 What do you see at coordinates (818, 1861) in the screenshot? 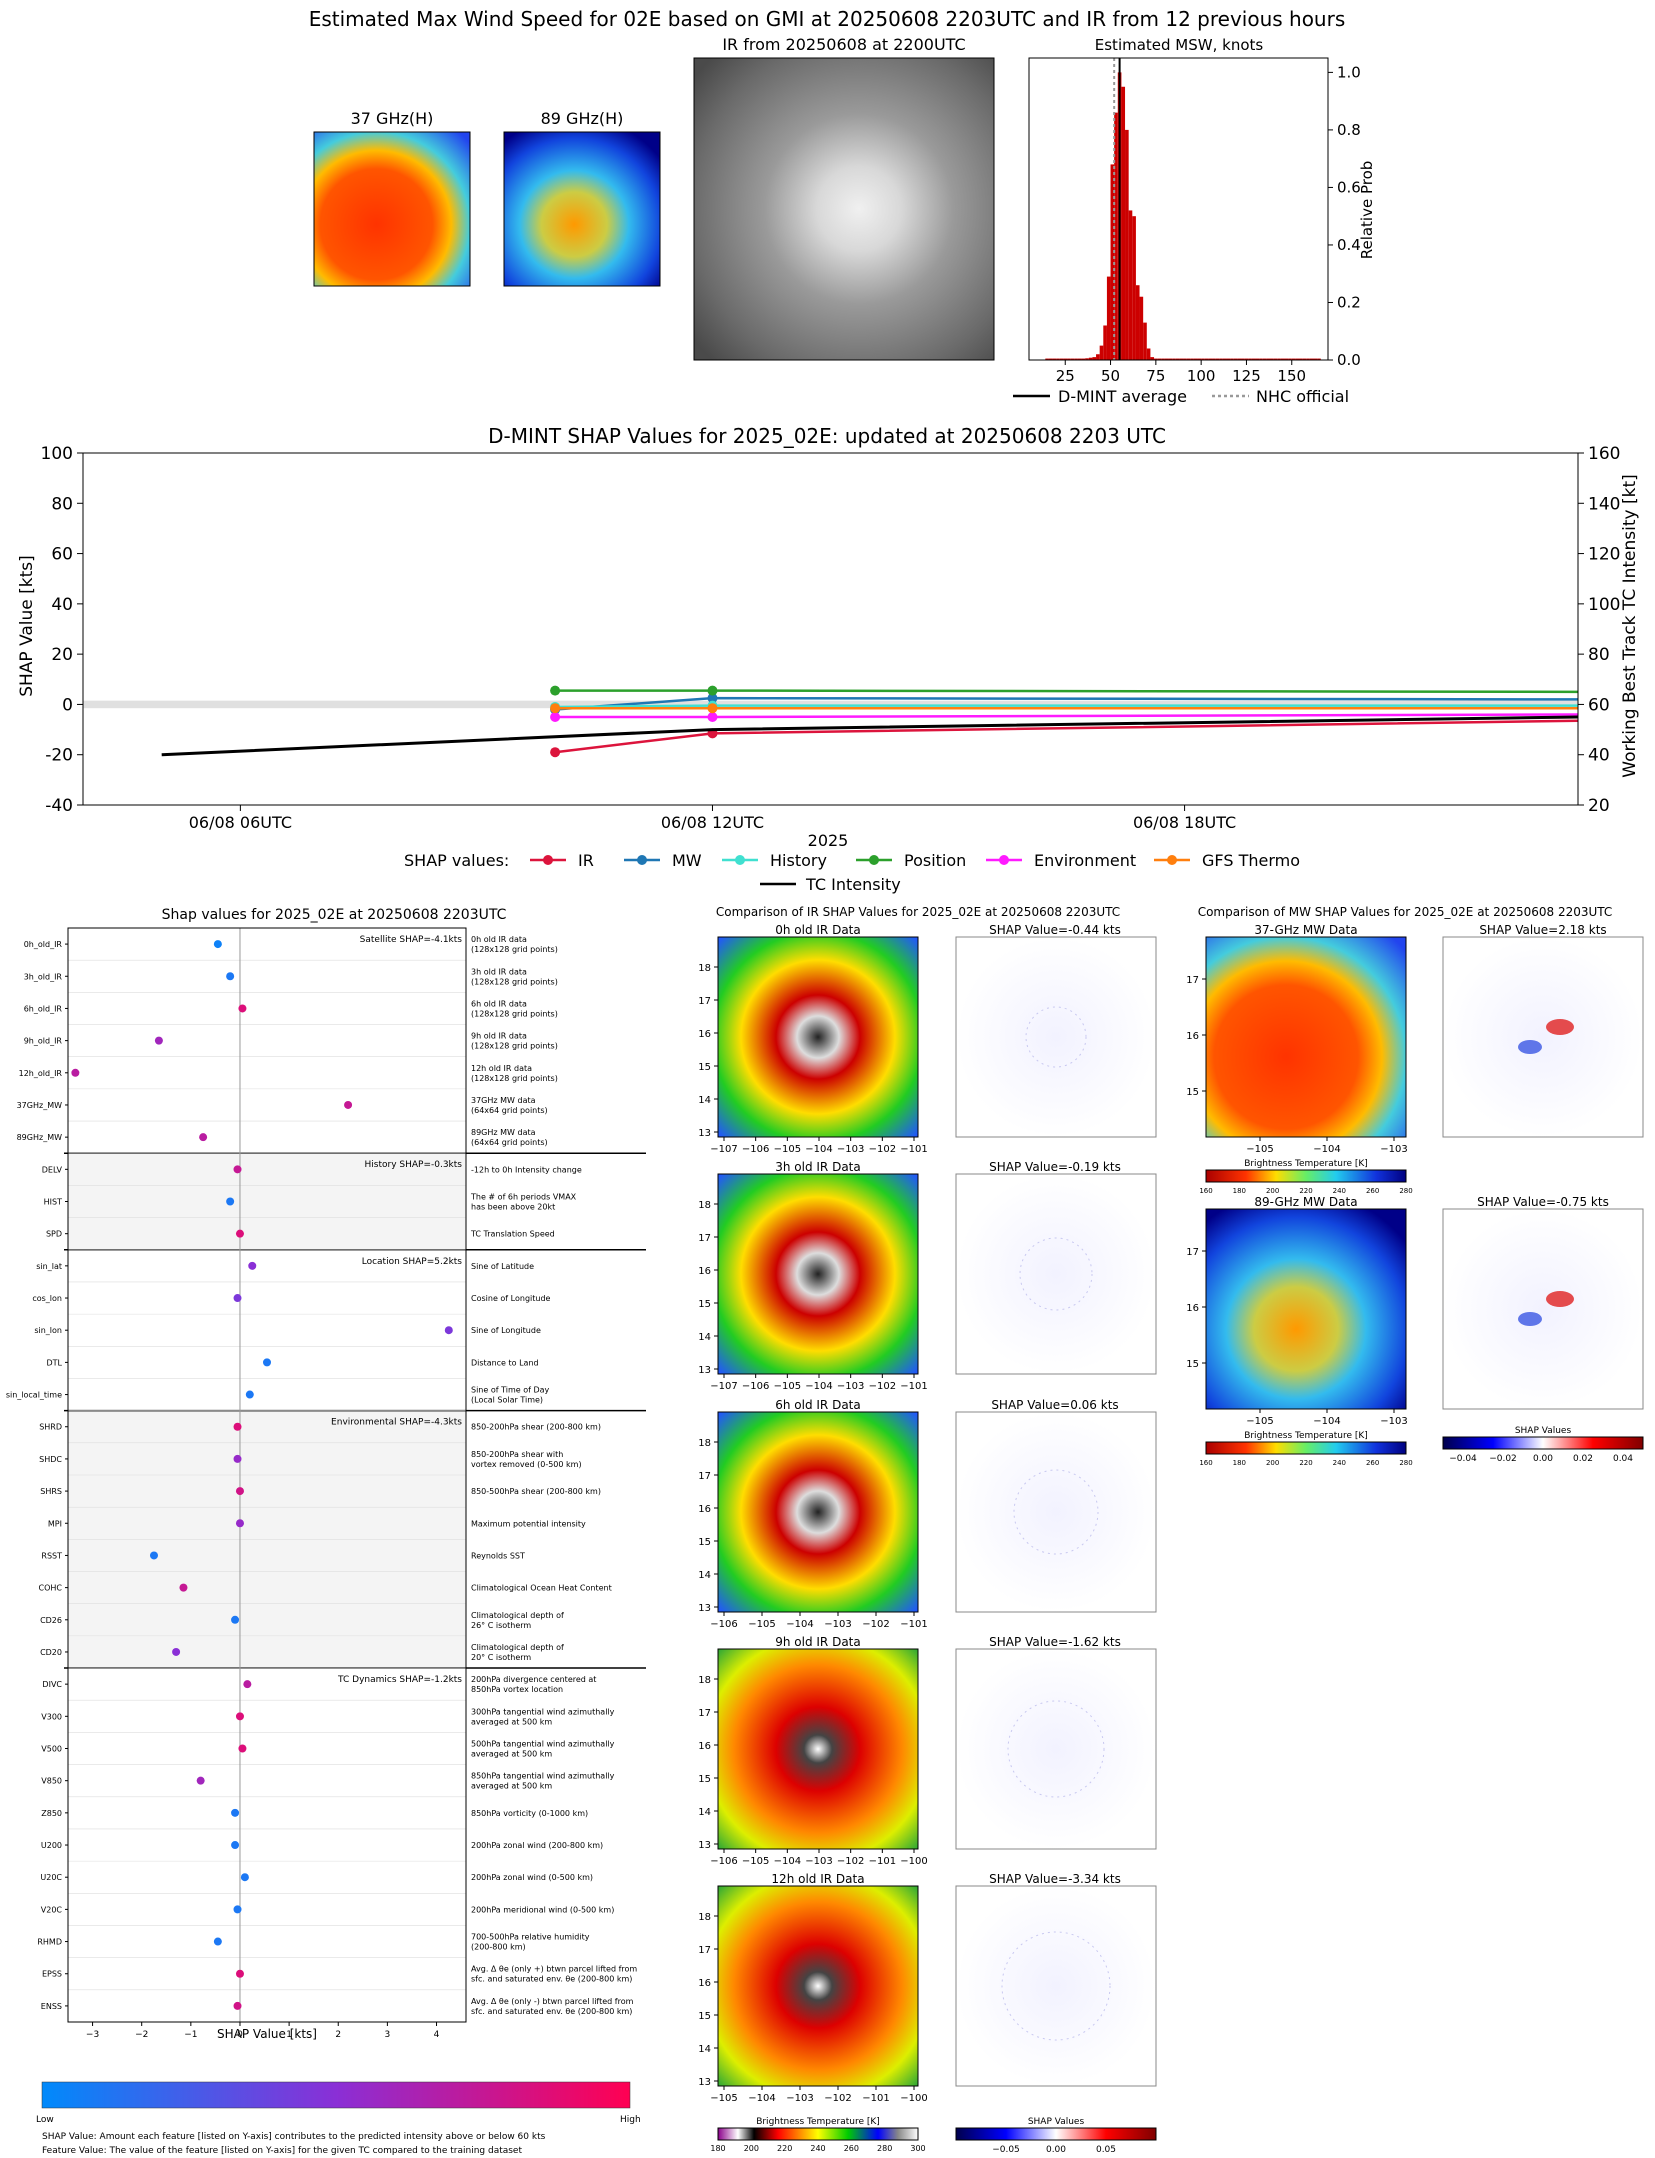
I see `ir-xtick-label: −103` at bounding box center [818, 1861].